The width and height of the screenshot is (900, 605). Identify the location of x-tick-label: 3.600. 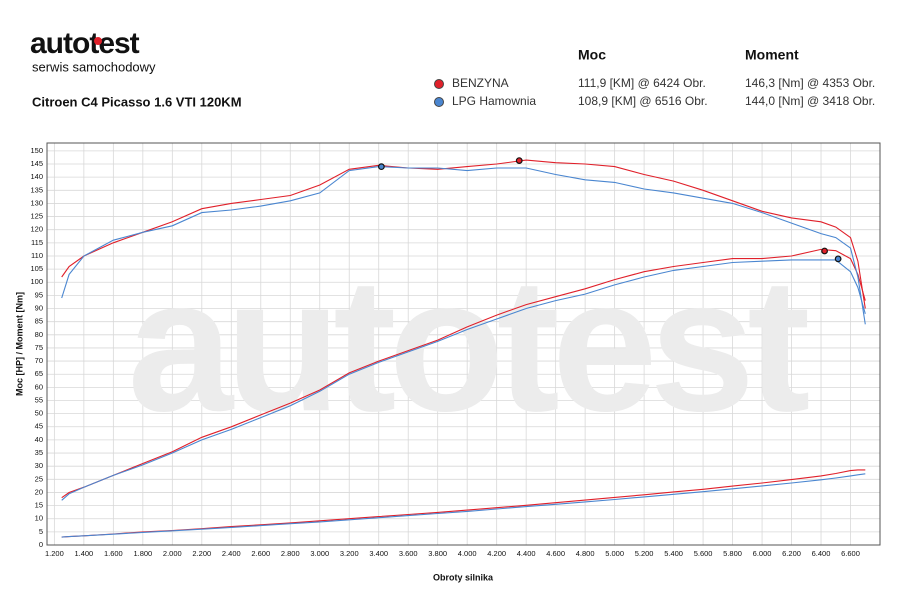
(408, 553).